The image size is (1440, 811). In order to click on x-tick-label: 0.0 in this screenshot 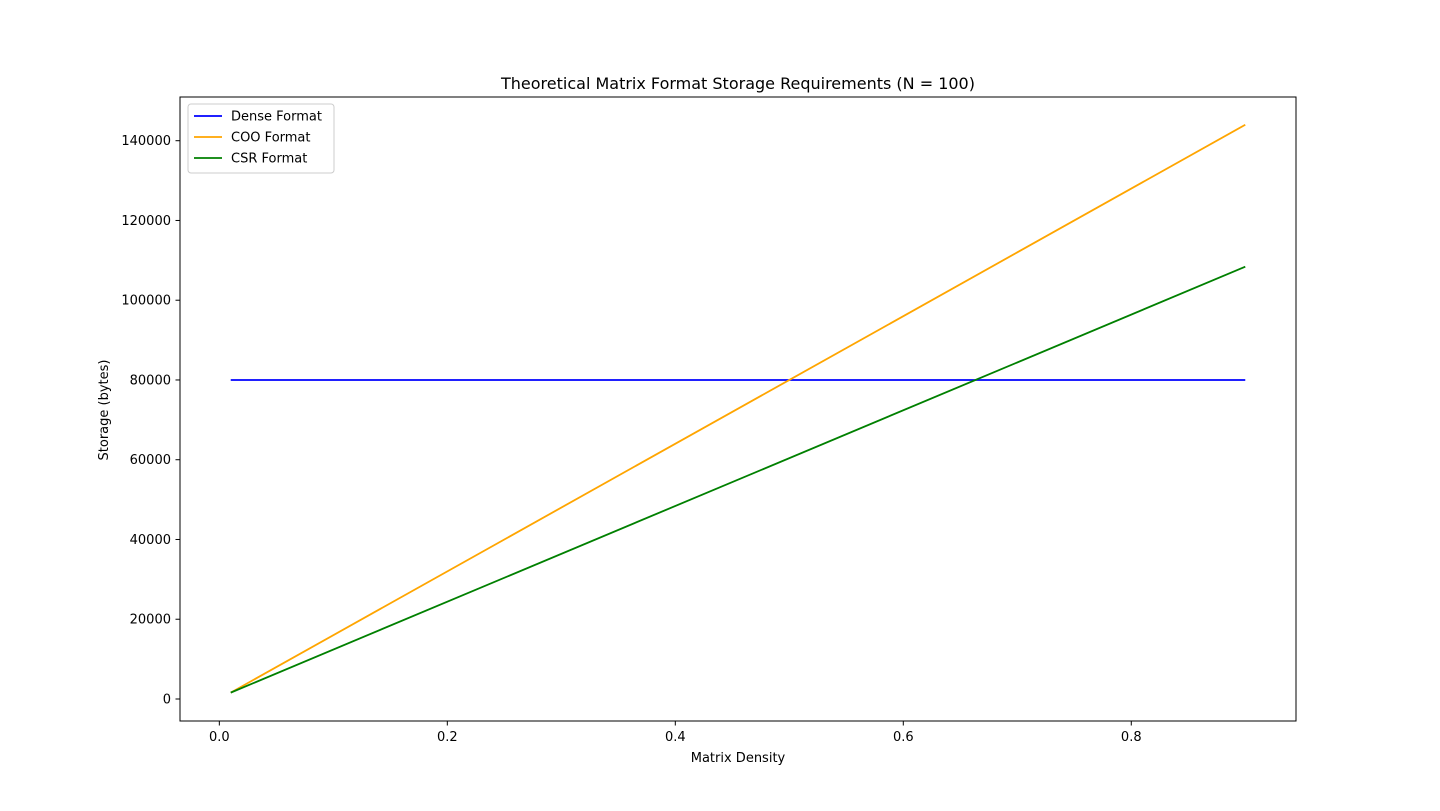, I will do `click(219, 737)`.